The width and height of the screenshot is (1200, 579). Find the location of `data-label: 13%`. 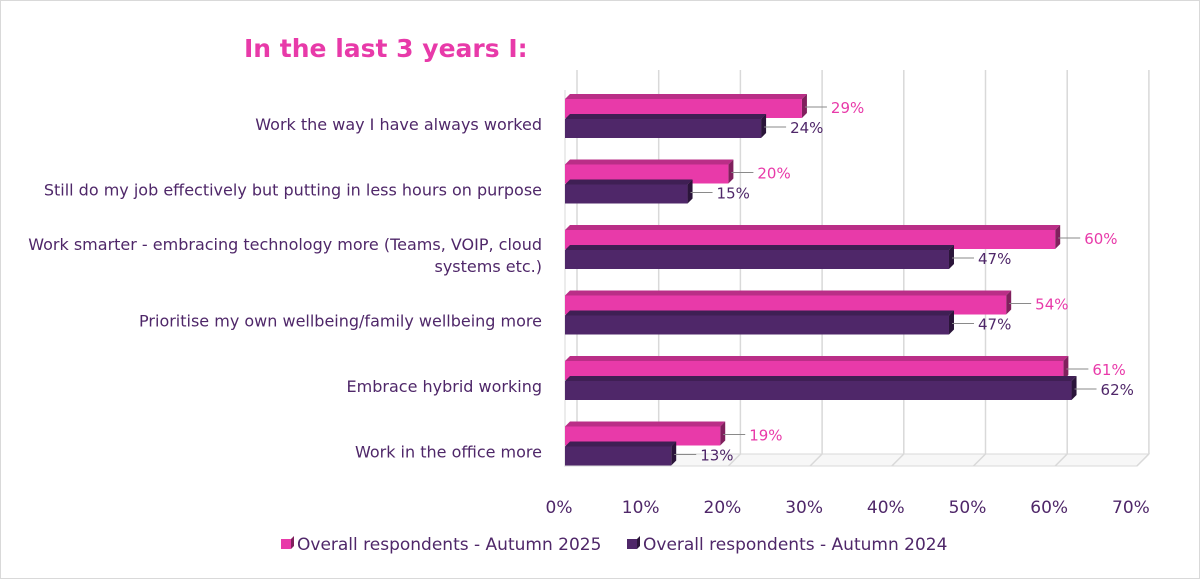

data-label: 13% is located at coordinates (716, 456).